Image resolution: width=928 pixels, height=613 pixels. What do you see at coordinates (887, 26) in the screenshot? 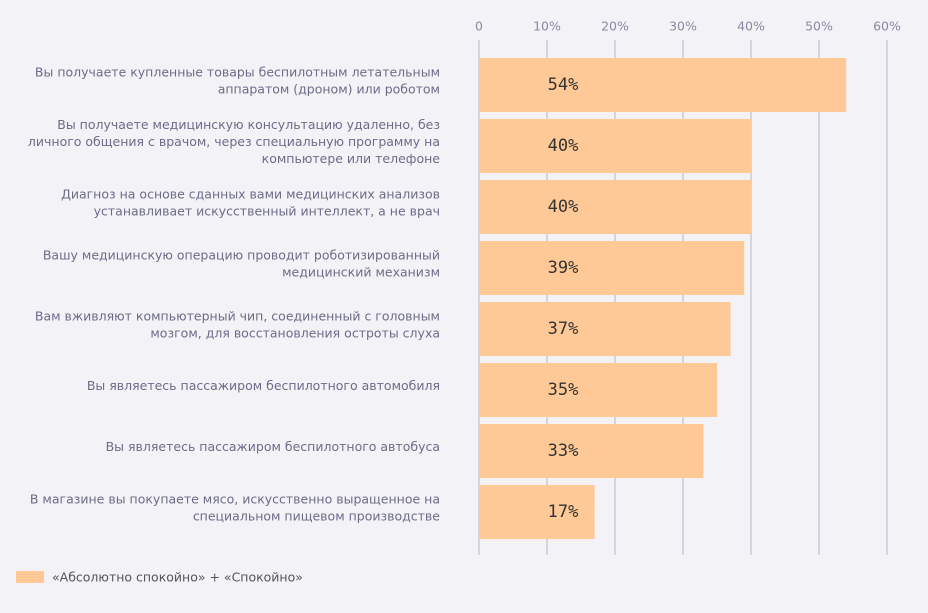
I see `x-tick-label: 60%` at bounding box center [887, 26].